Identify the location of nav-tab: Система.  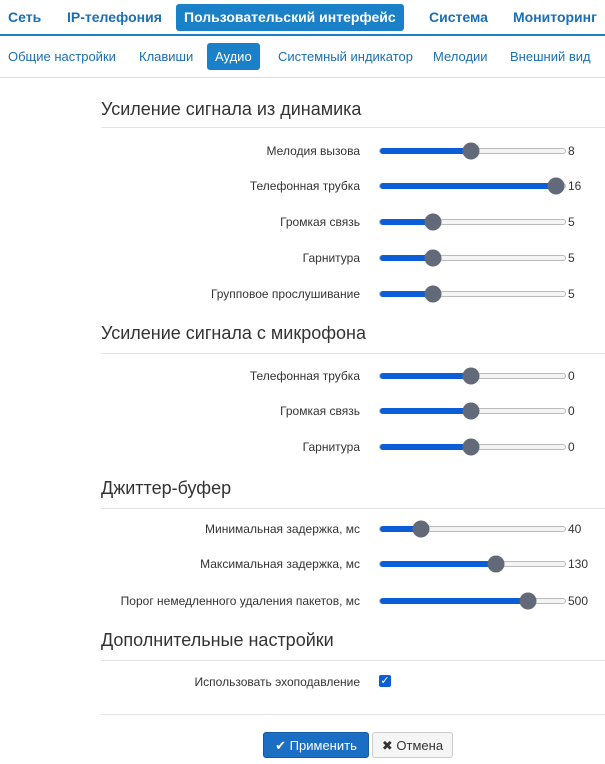
(458, 17).